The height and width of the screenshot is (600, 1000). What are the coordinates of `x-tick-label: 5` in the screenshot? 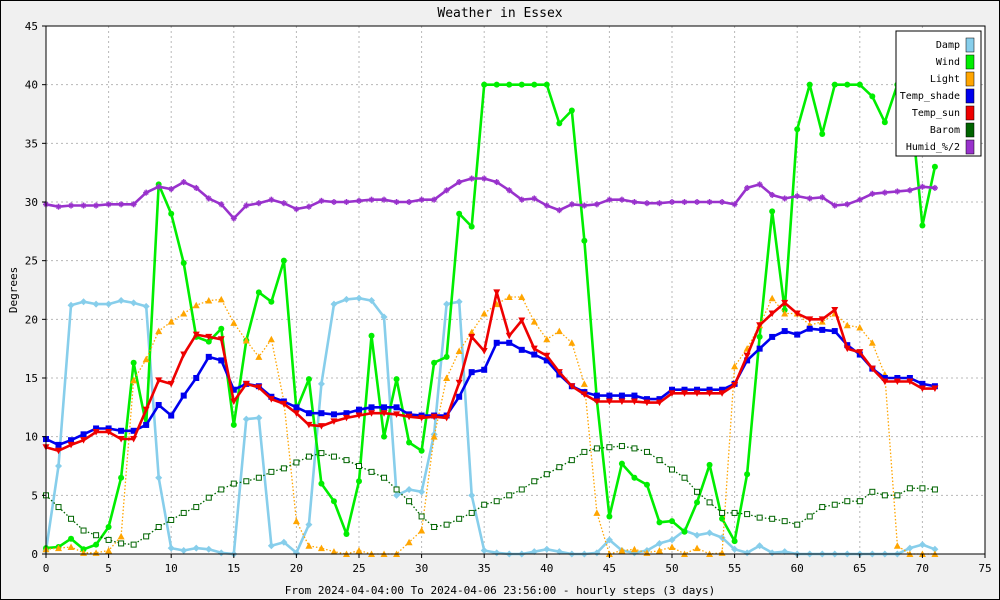 It's located at (108, 568).